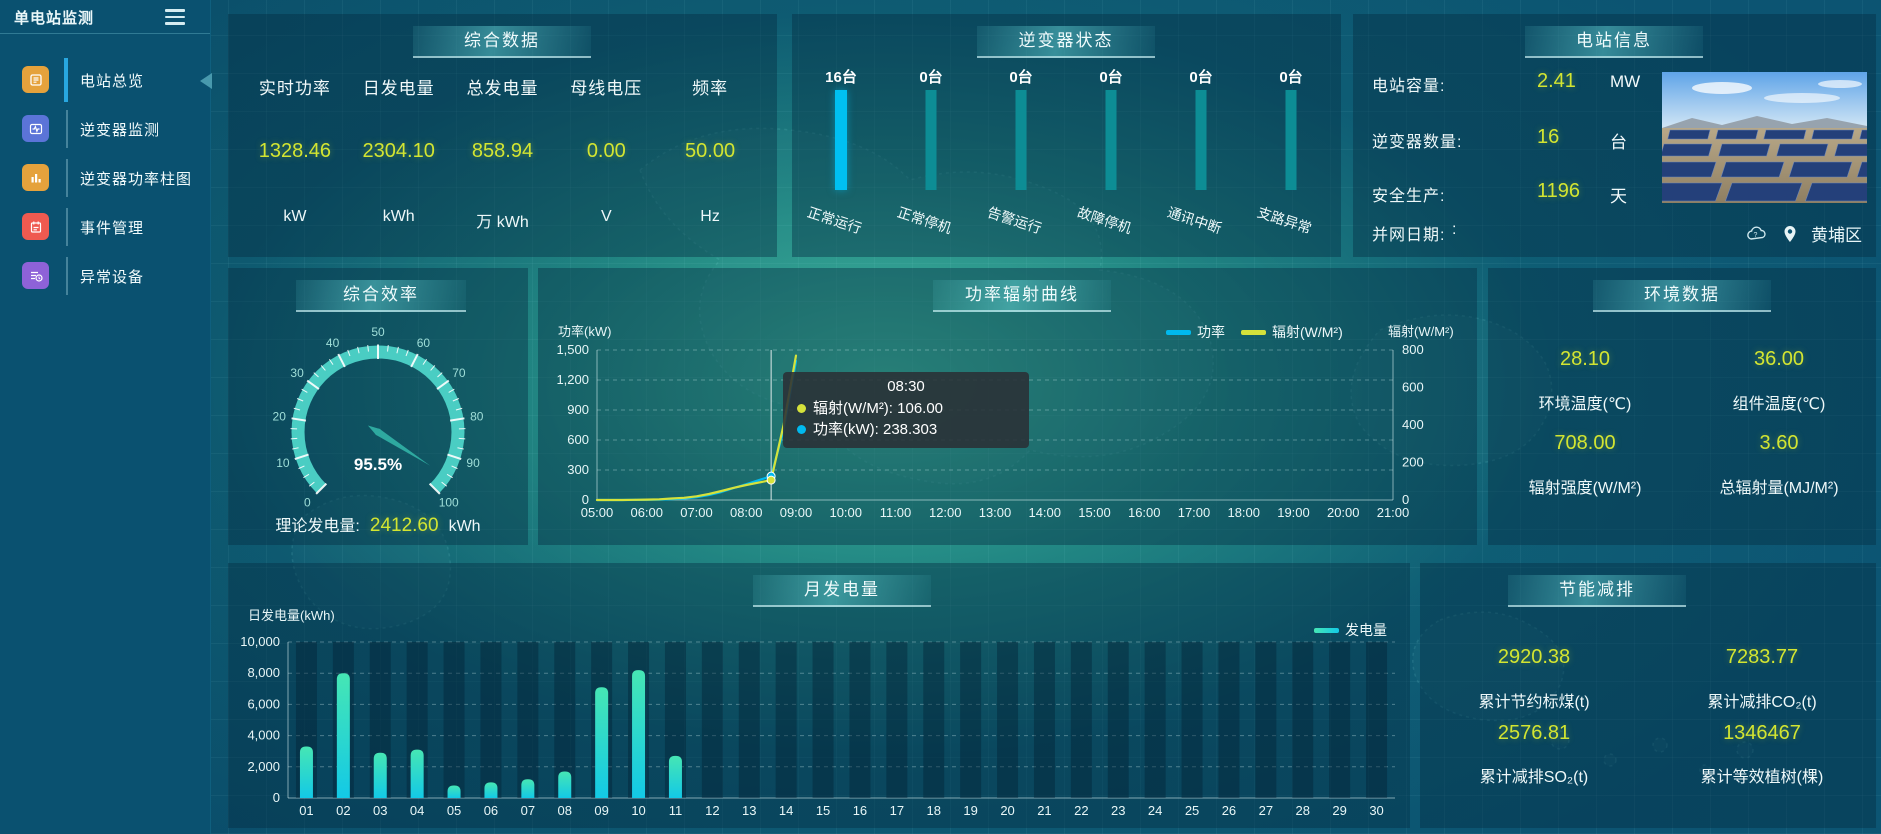  Describe the element at coordinates (1111, 135) in the screenshot. I see `inverter-column: 0台故障停机` at that location.